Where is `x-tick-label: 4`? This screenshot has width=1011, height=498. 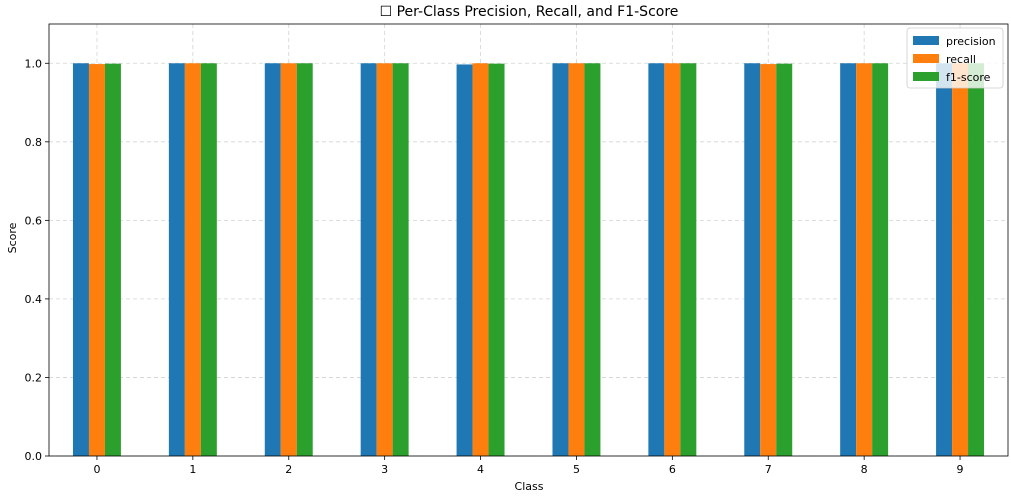
x-tick-label: 4 is located at coordinates (480, 469).